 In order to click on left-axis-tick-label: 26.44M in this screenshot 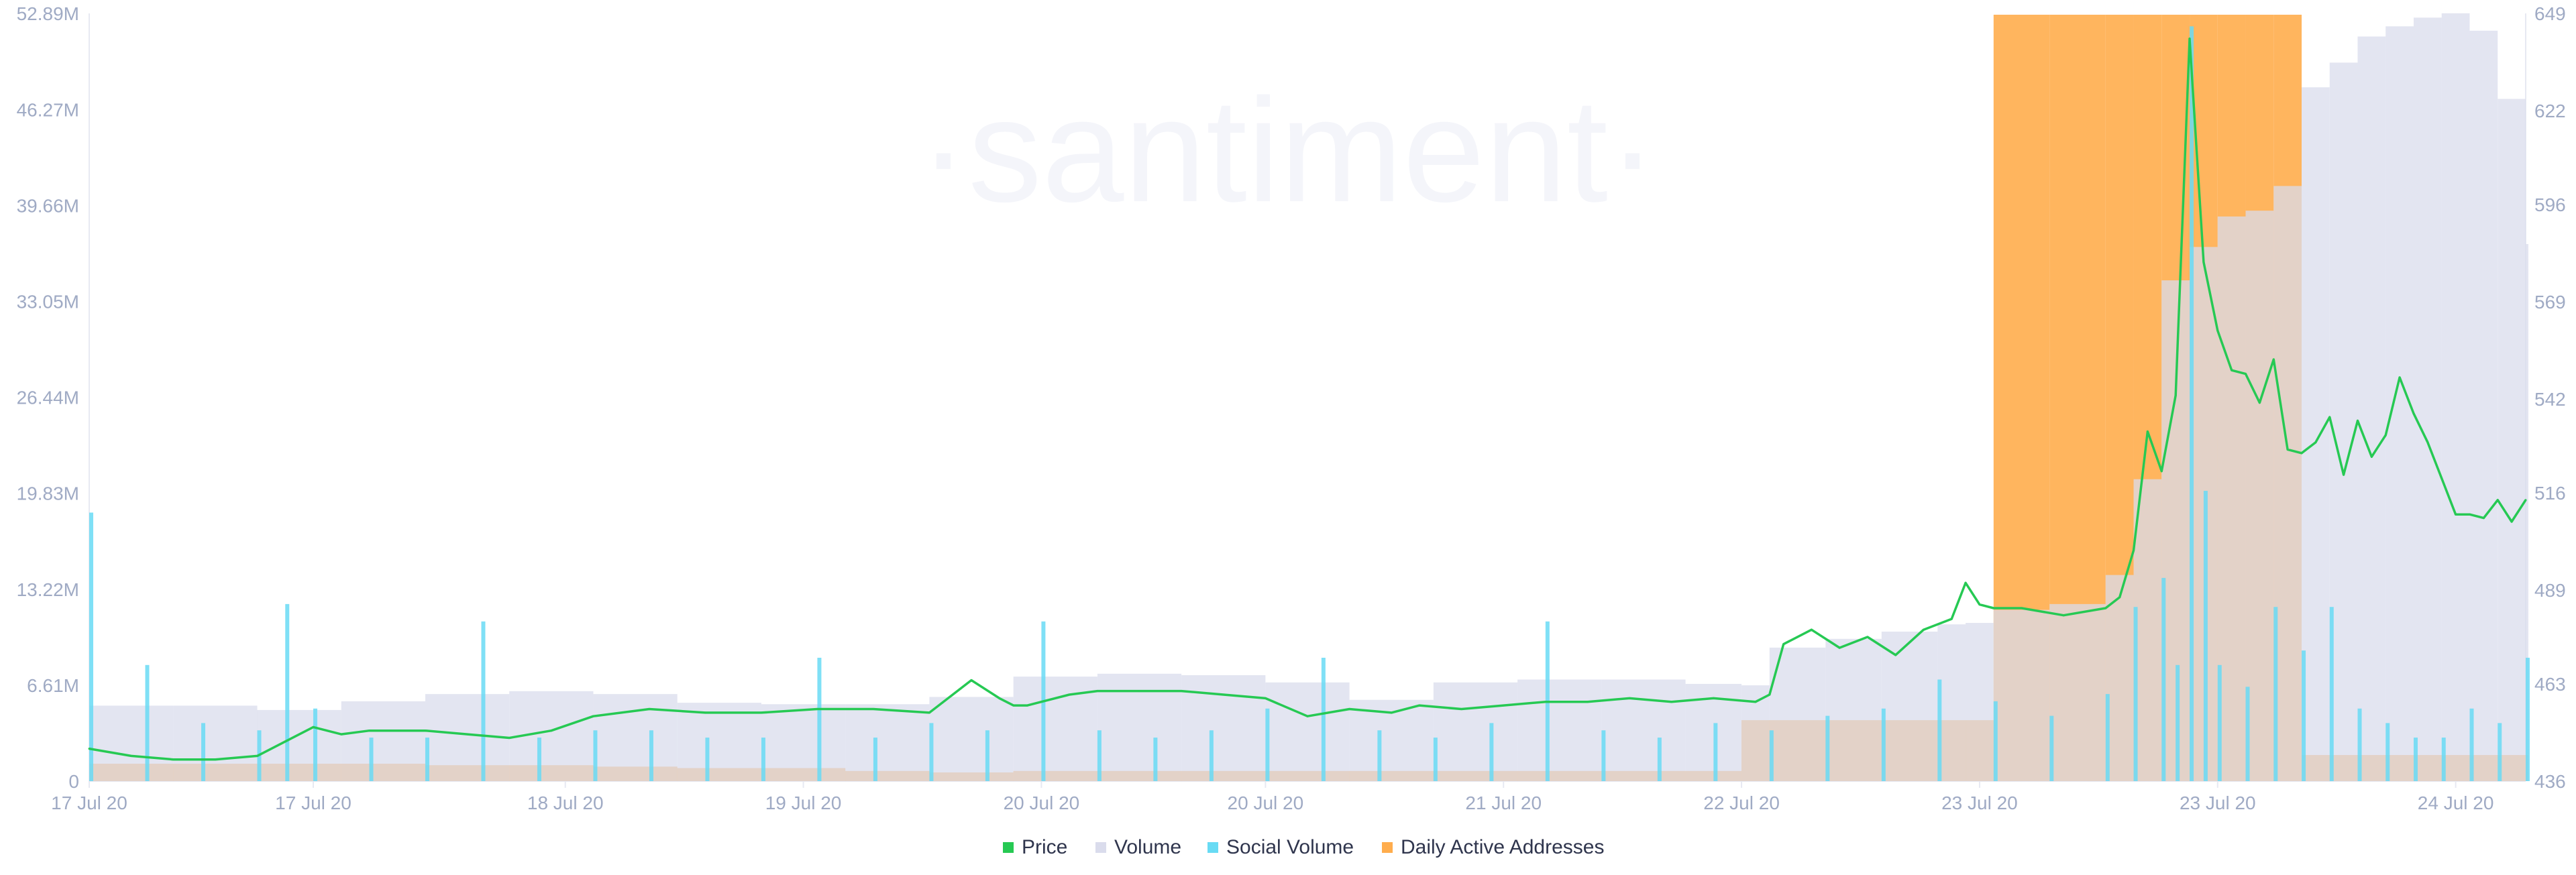, I will do `click(48, 398)`.